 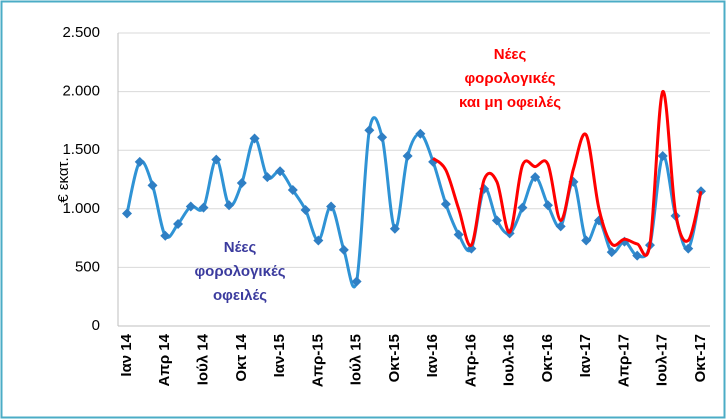 I want to click on x-tick-label: Ιαν 14, so click(x=126, y=354).